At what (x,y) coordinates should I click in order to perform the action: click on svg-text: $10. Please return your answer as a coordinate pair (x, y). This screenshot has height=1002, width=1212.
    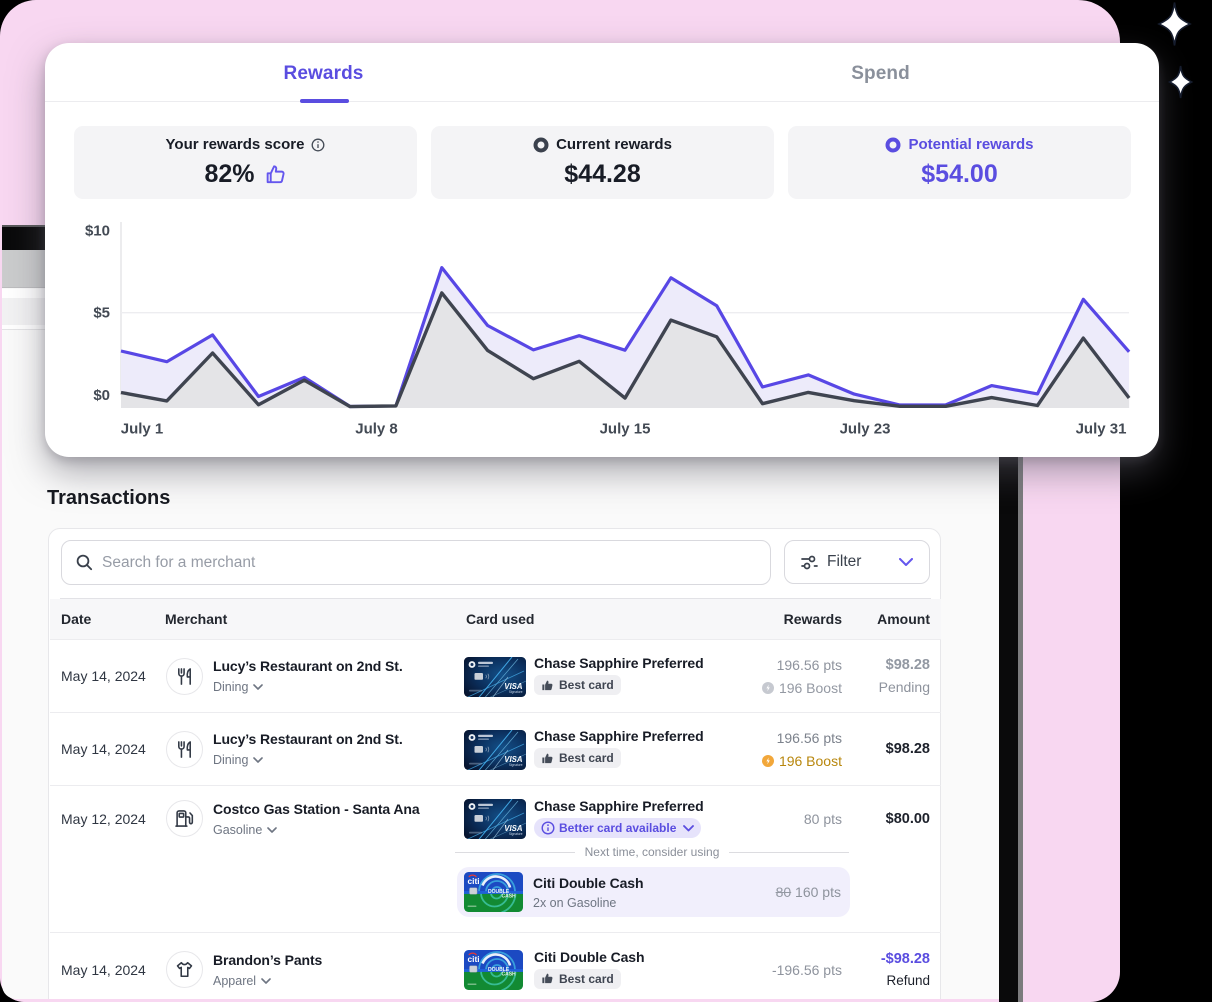
    Looking at the image, I should click on (97, 230).